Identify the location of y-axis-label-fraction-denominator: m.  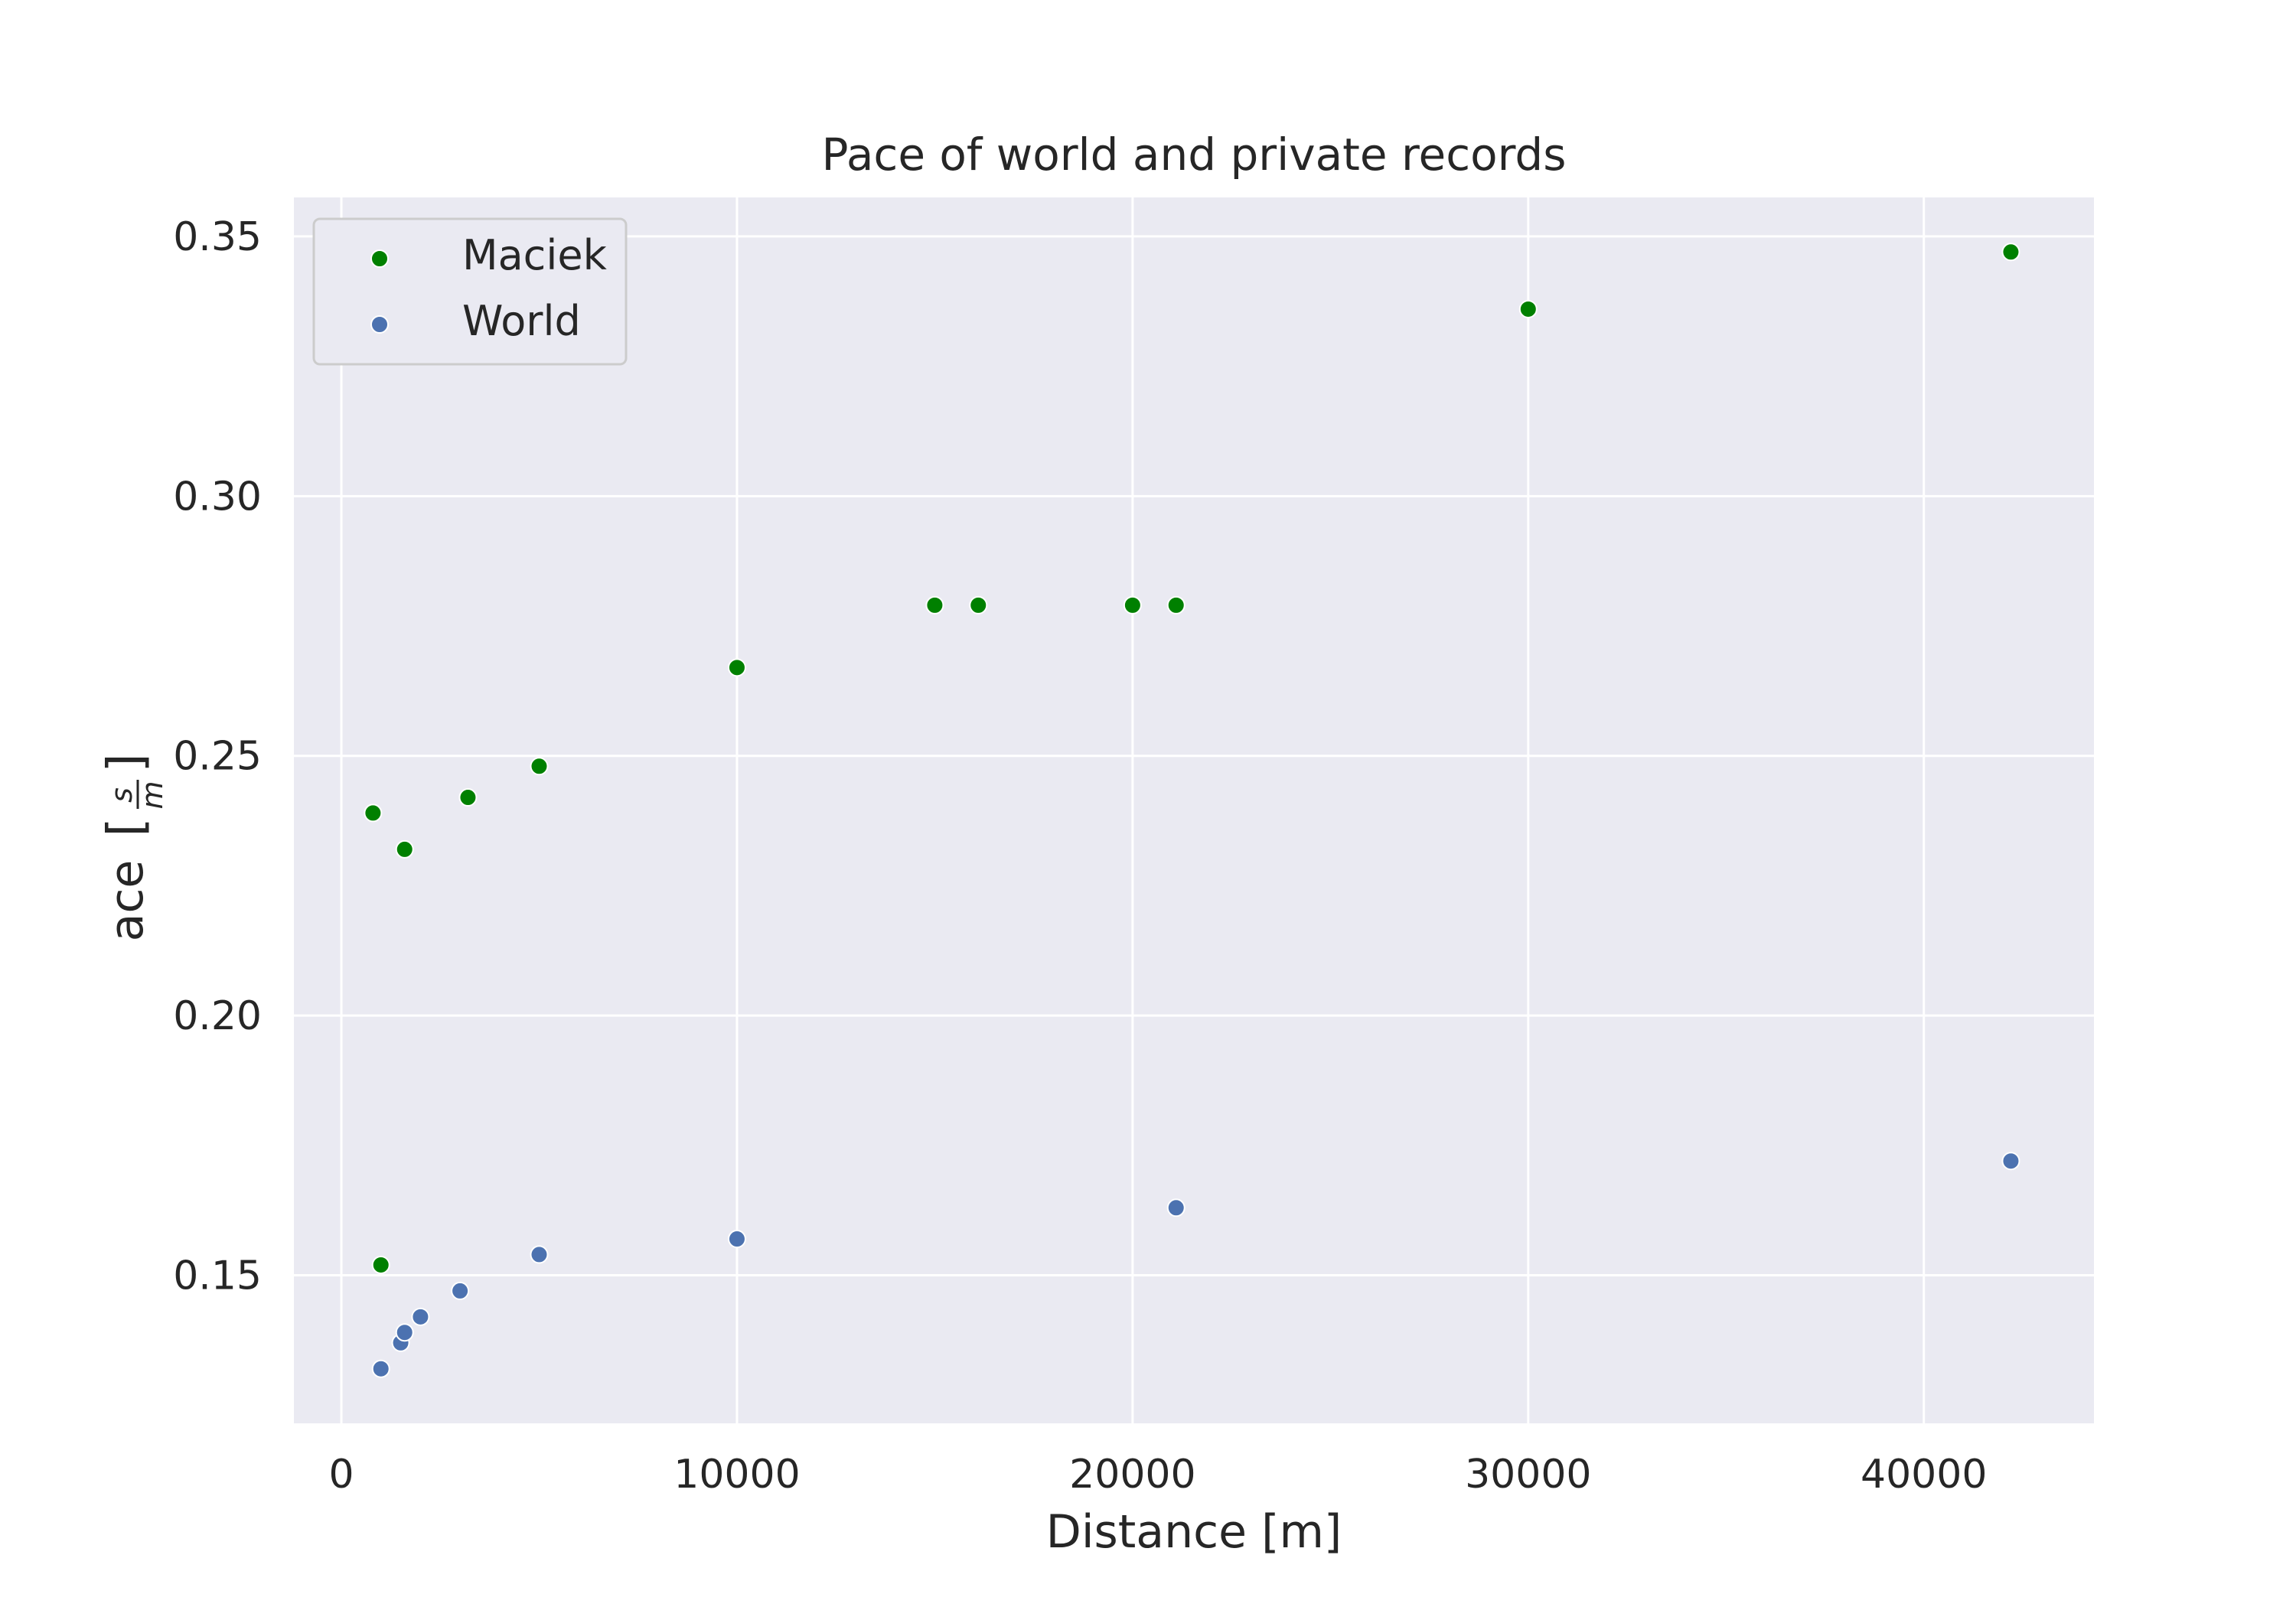
(152, 795).